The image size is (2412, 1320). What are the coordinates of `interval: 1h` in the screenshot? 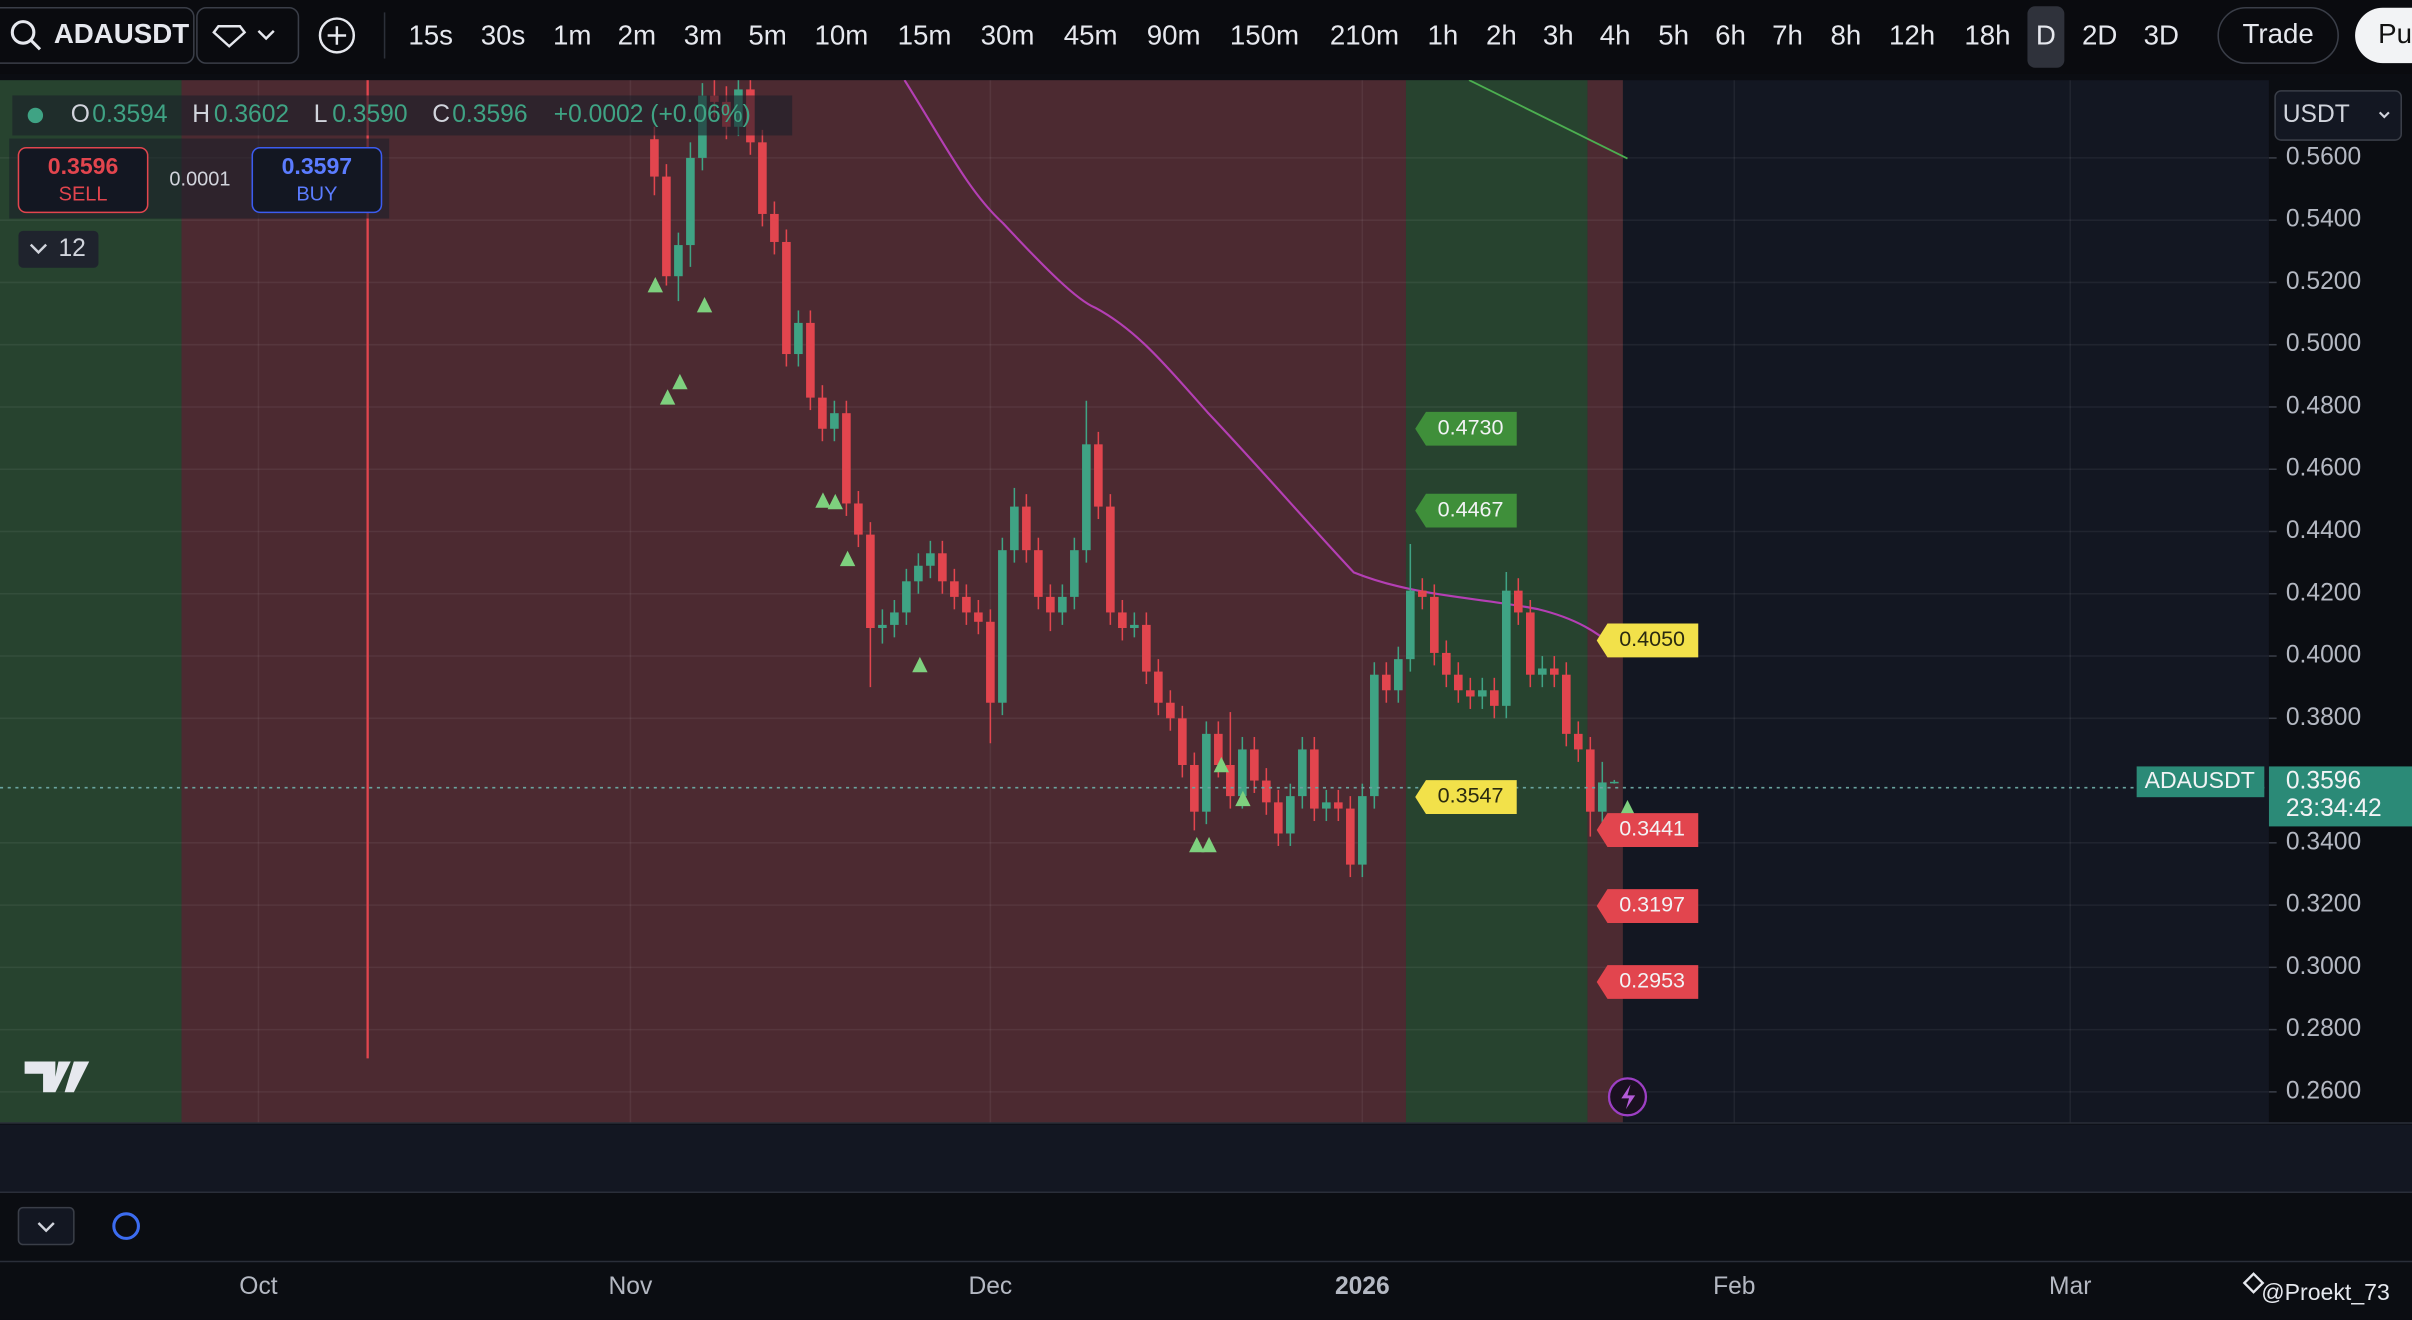 It's located at (1443, 34).